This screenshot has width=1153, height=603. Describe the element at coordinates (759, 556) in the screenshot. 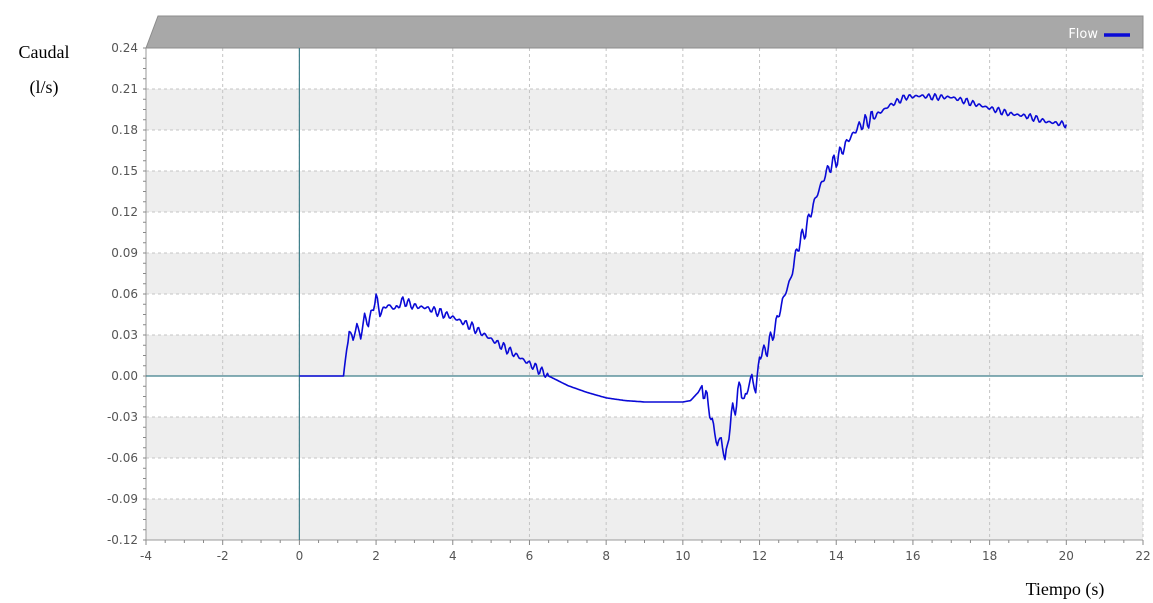

I see `x-tick-label: 12` at that location.